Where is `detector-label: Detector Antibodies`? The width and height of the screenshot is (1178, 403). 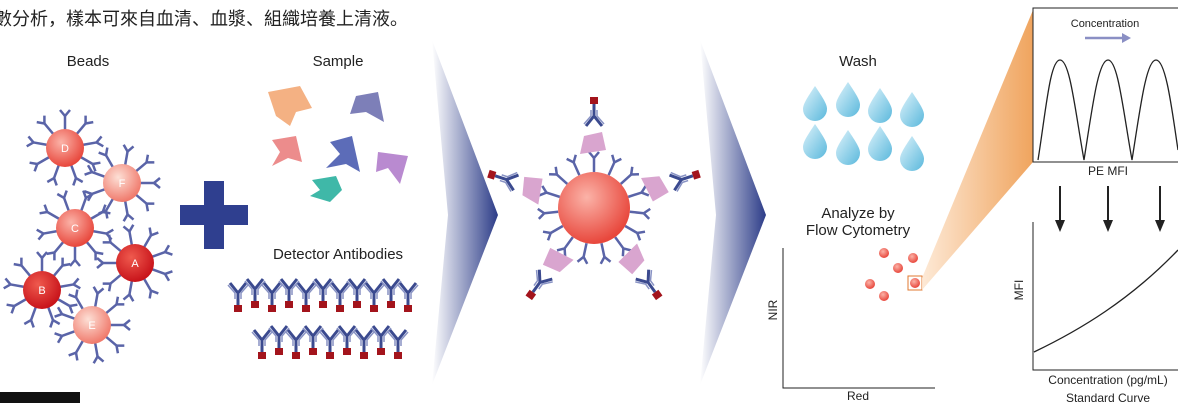
detector-label: Detector Antibodies is located at coordinates (338, 254).